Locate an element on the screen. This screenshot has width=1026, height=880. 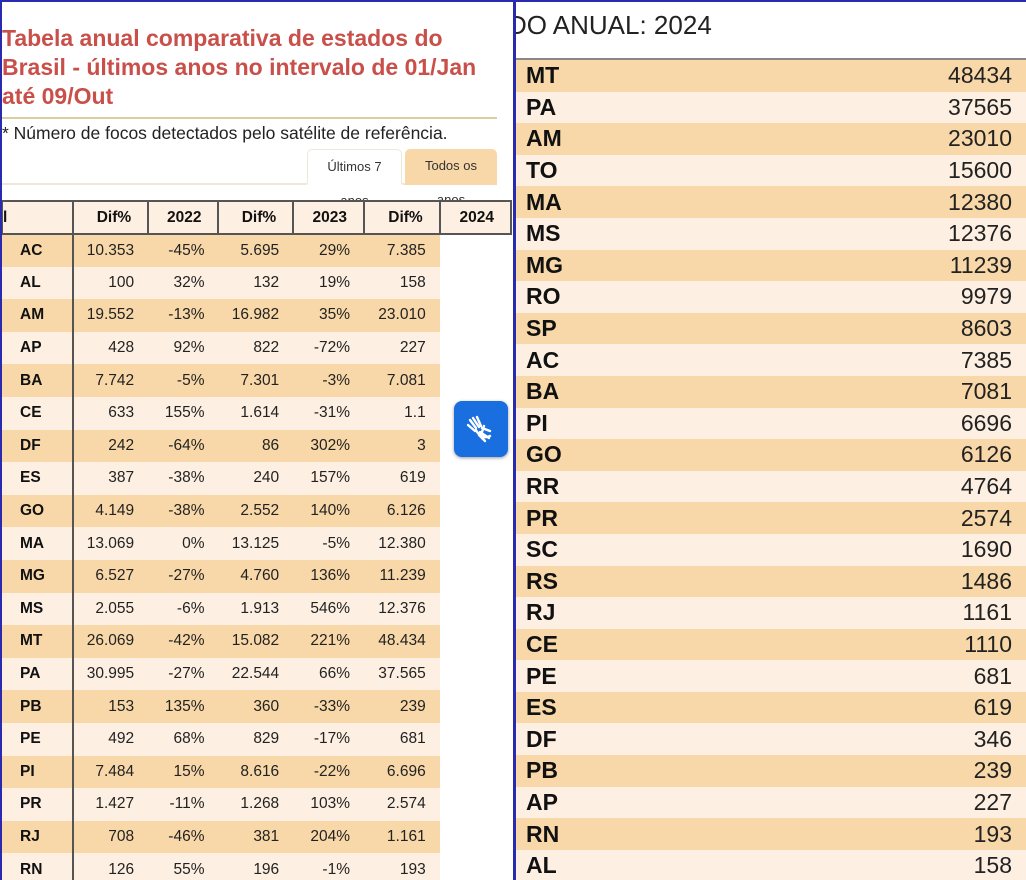
state-code: MS is located at coordinates (543, 233).